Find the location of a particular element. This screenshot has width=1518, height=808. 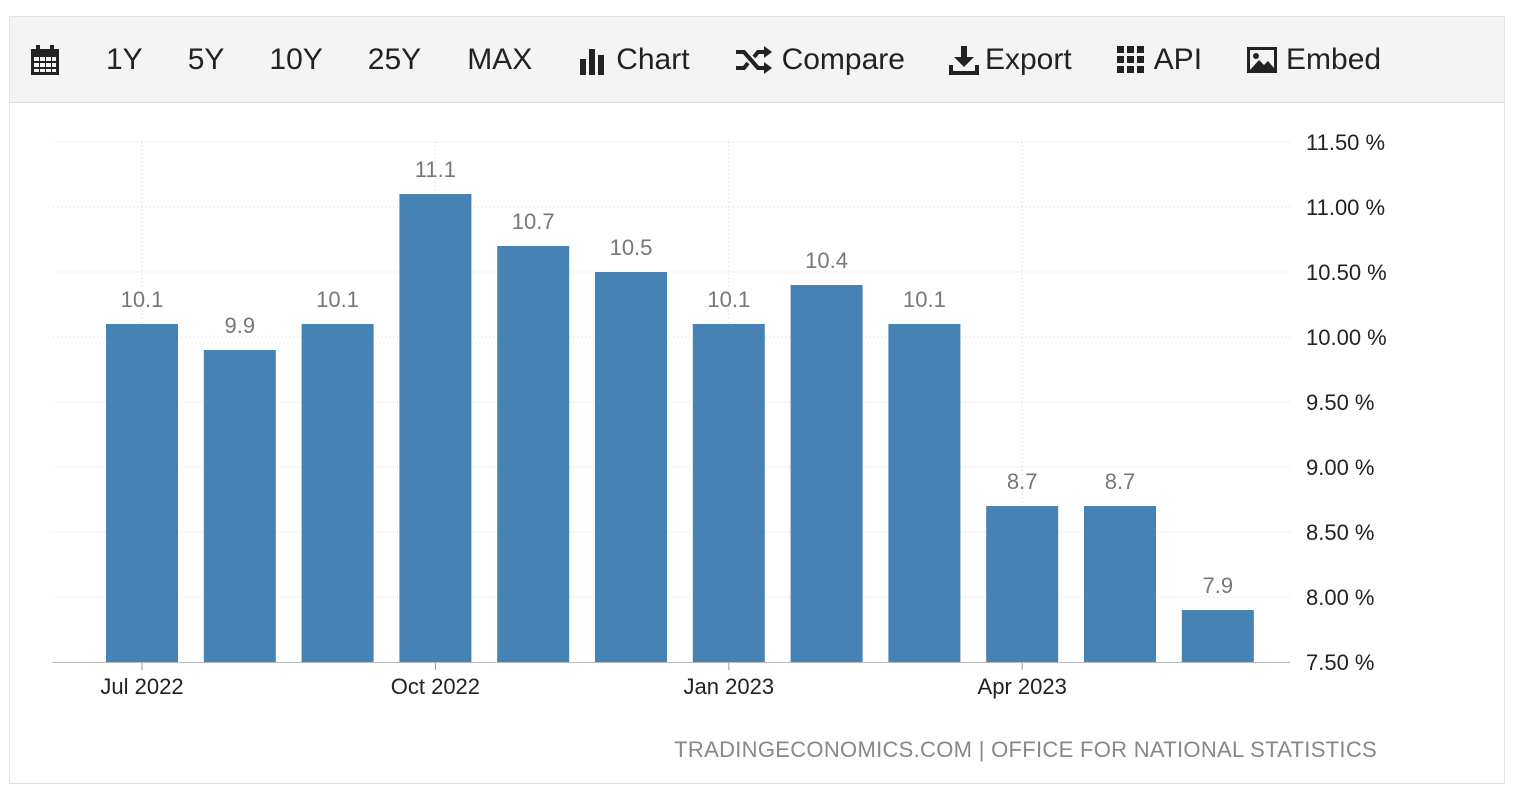

y-tick-label: 8.50 % is located at coordinates (1340, 532).